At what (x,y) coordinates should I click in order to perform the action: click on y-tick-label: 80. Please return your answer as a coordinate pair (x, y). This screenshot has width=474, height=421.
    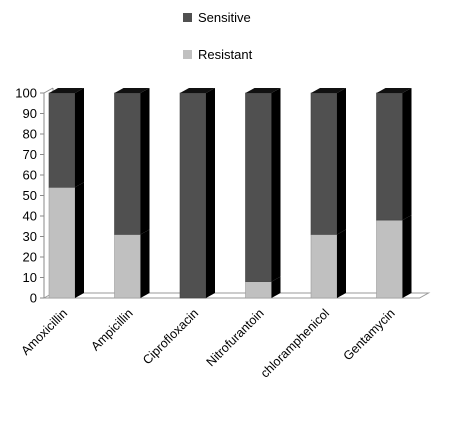
    Looking at the image, I should click on (30, 134).